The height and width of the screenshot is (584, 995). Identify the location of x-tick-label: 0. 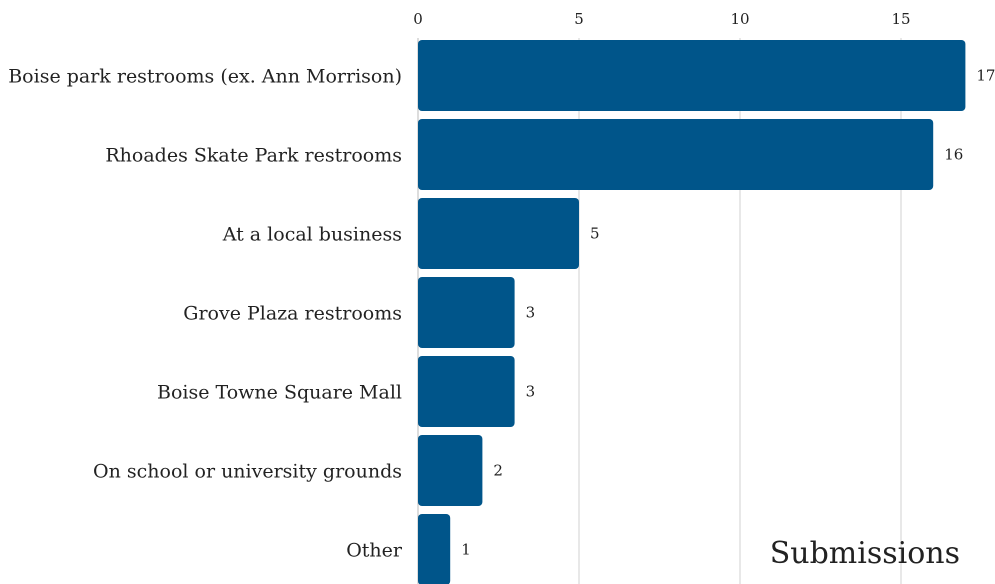
(418, 19).